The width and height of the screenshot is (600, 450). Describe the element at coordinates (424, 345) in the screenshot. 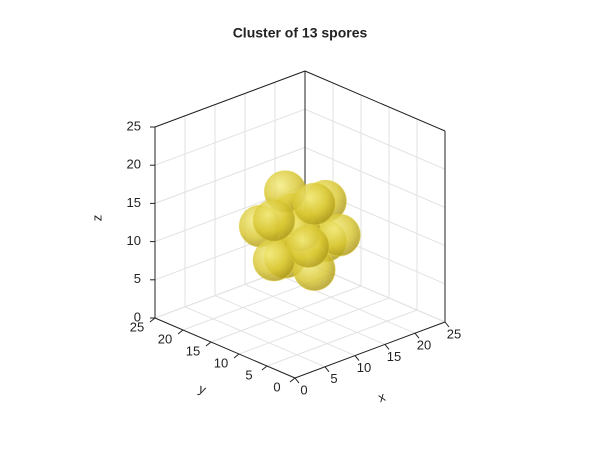

I see `x-tick-label: 20` at that location.